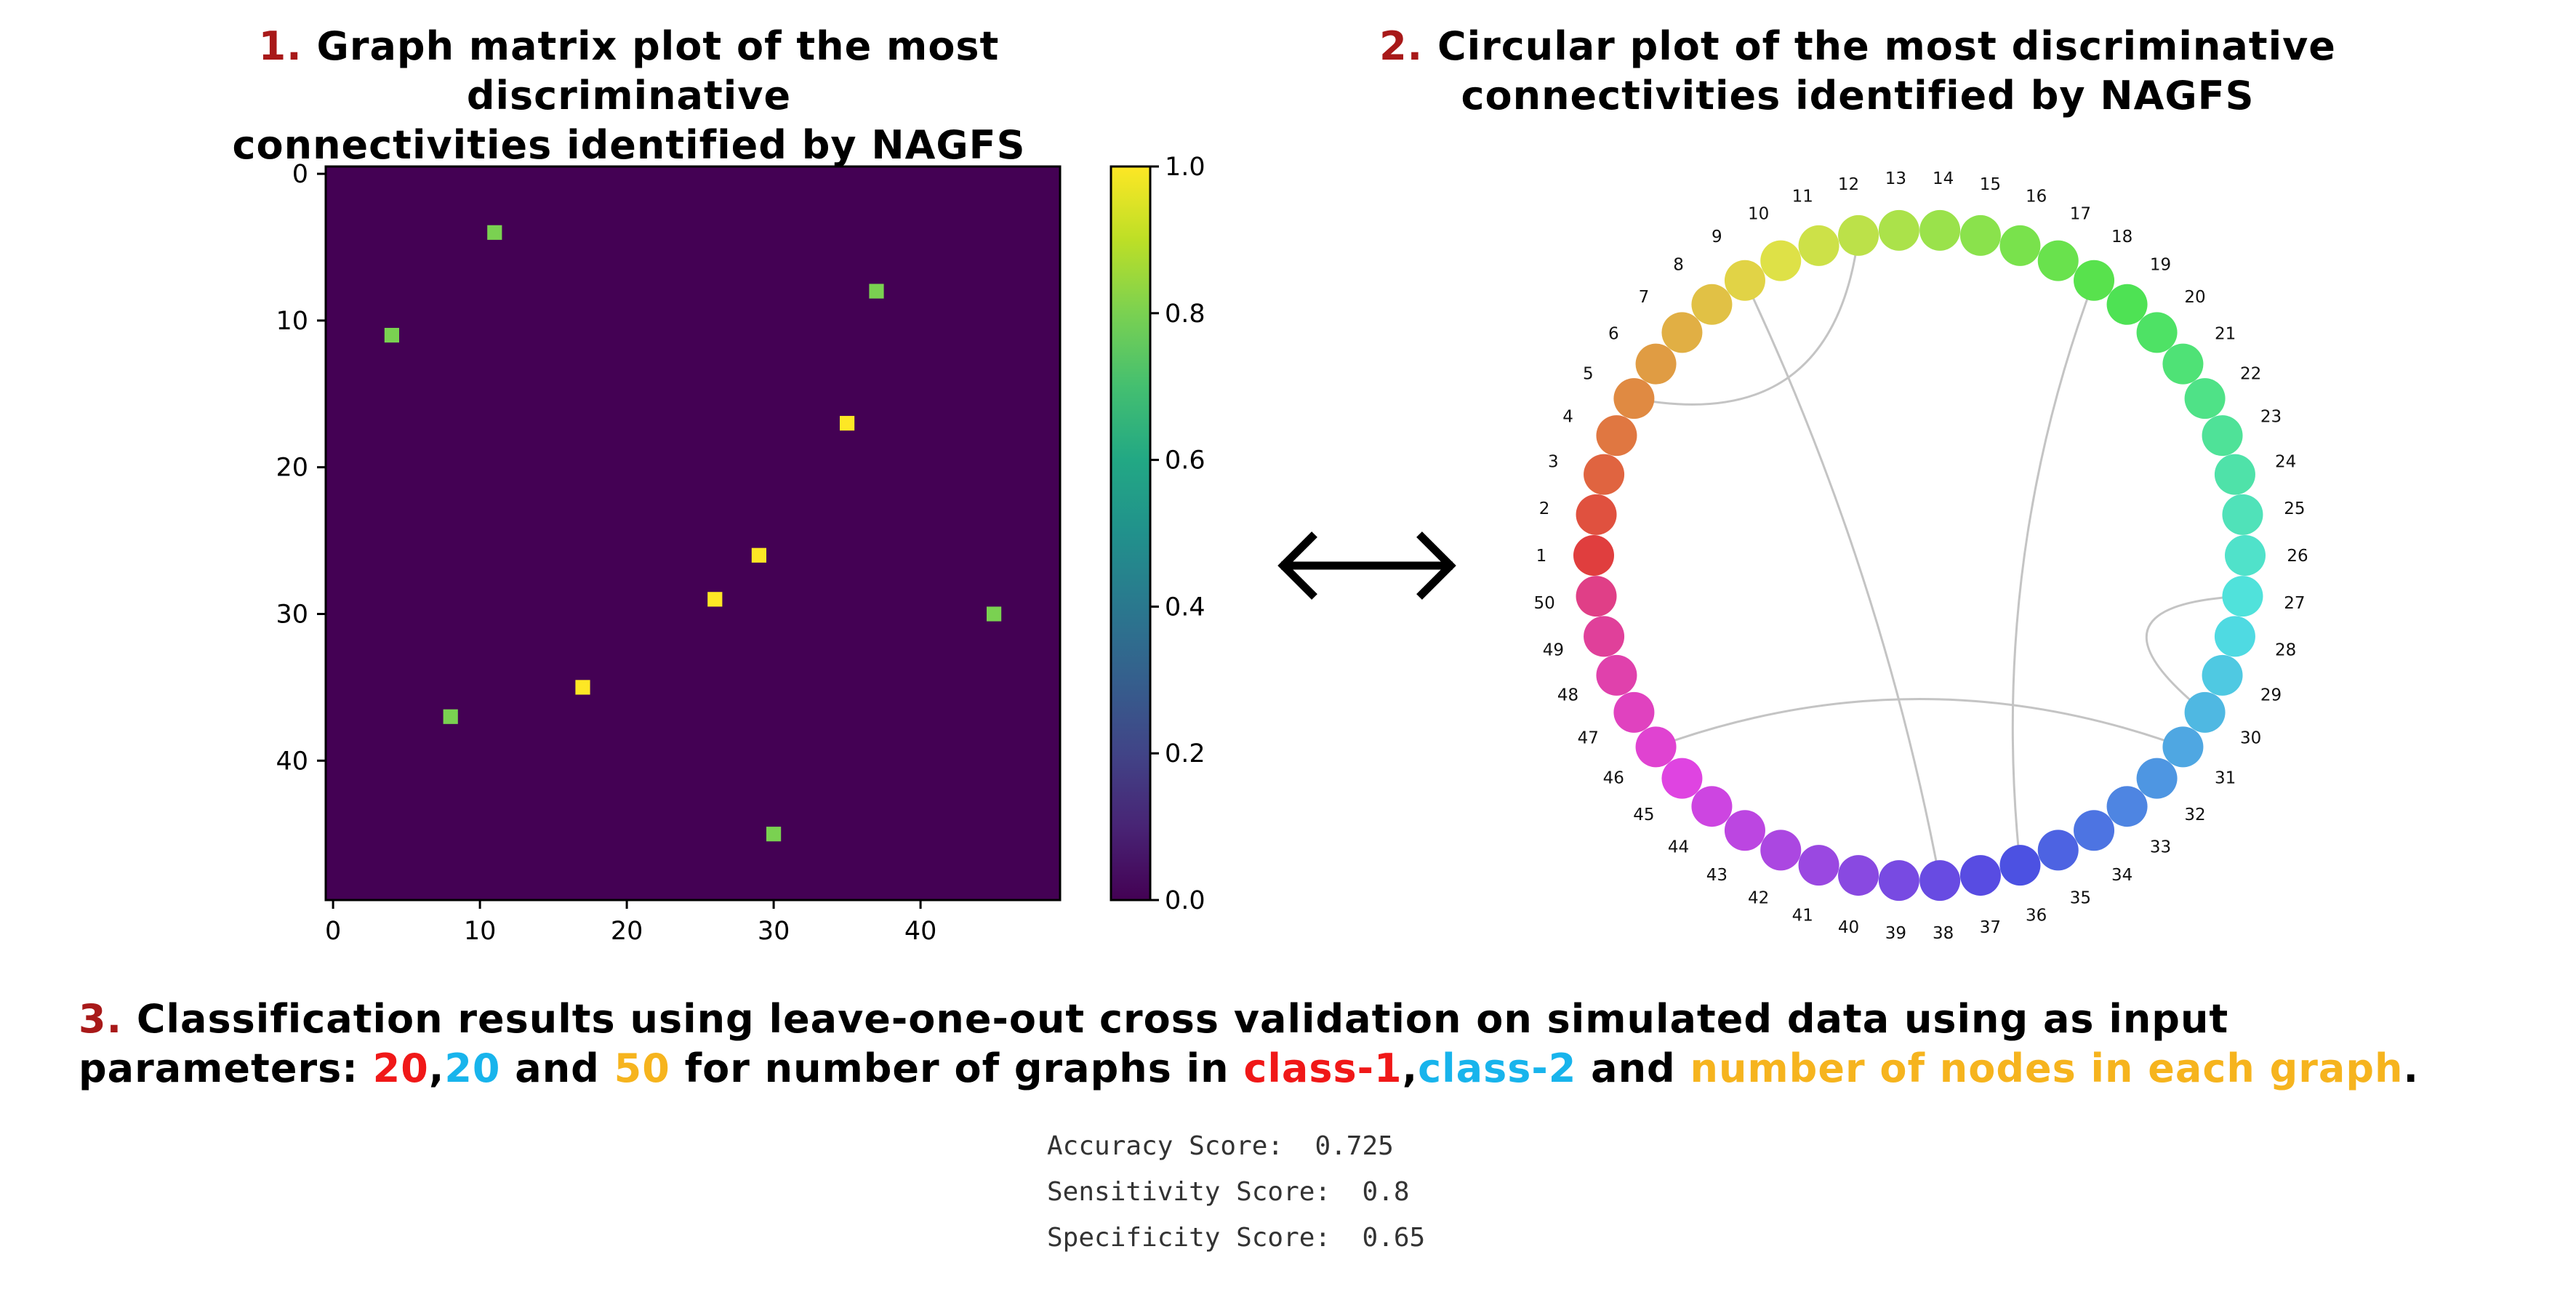 The image size is (2576, 1305). What do you see at coordinates (1228, 1192) in the screenshot?
I see `sensitivity-score: Sensitivity Score: 0.8` at bounding box center [1228, 1192].